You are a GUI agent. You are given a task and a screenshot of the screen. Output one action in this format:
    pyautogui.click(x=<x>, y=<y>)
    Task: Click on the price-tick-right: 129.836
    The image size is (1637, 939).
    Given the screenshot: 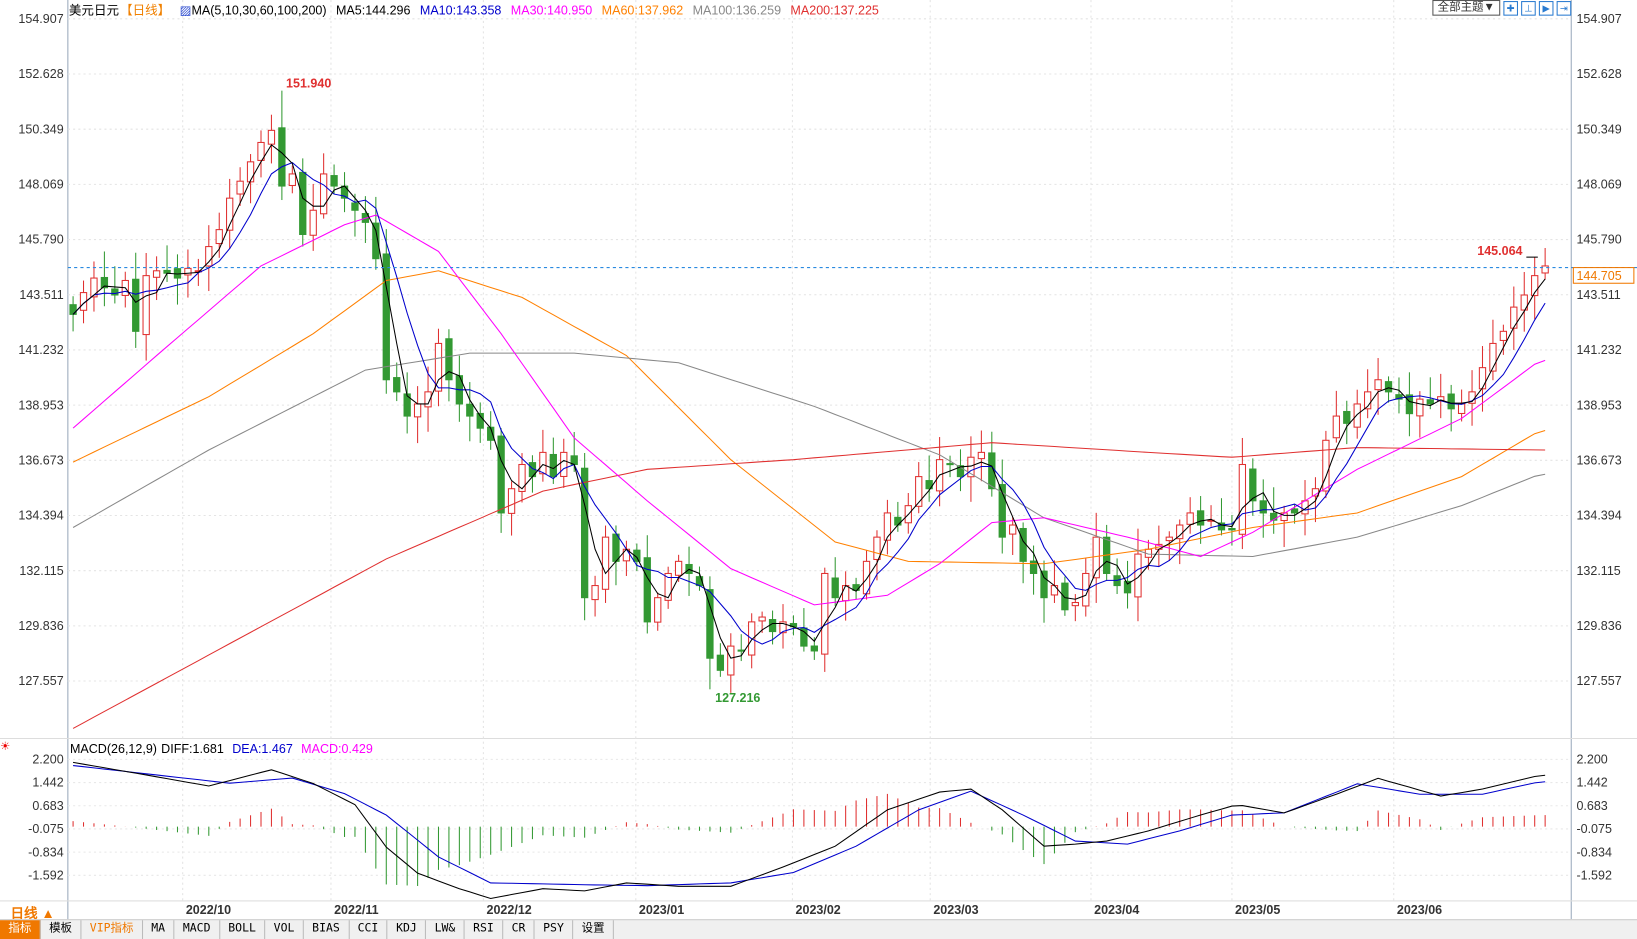 What is the action you would take?
    pyautogui.click(x=1598, y=626)
    